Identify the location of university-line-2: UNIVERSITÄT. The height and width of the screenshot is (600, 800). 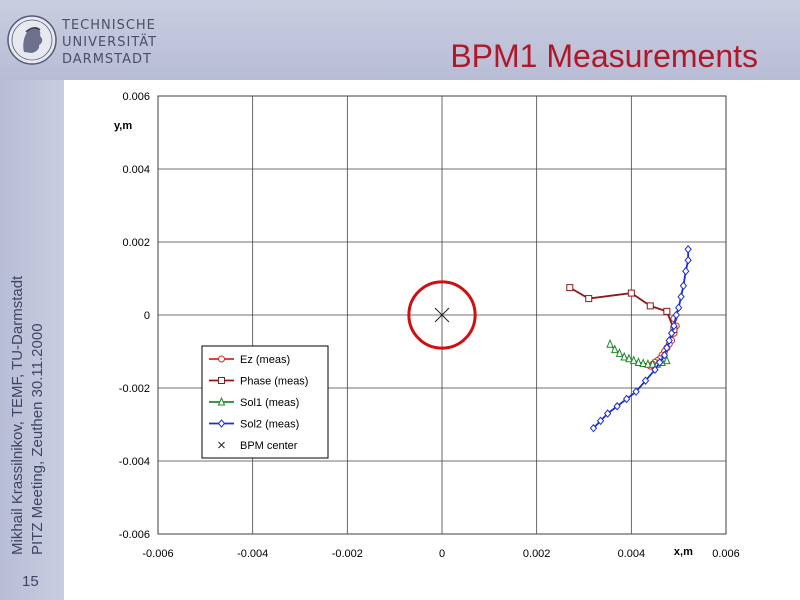
(110, 42).